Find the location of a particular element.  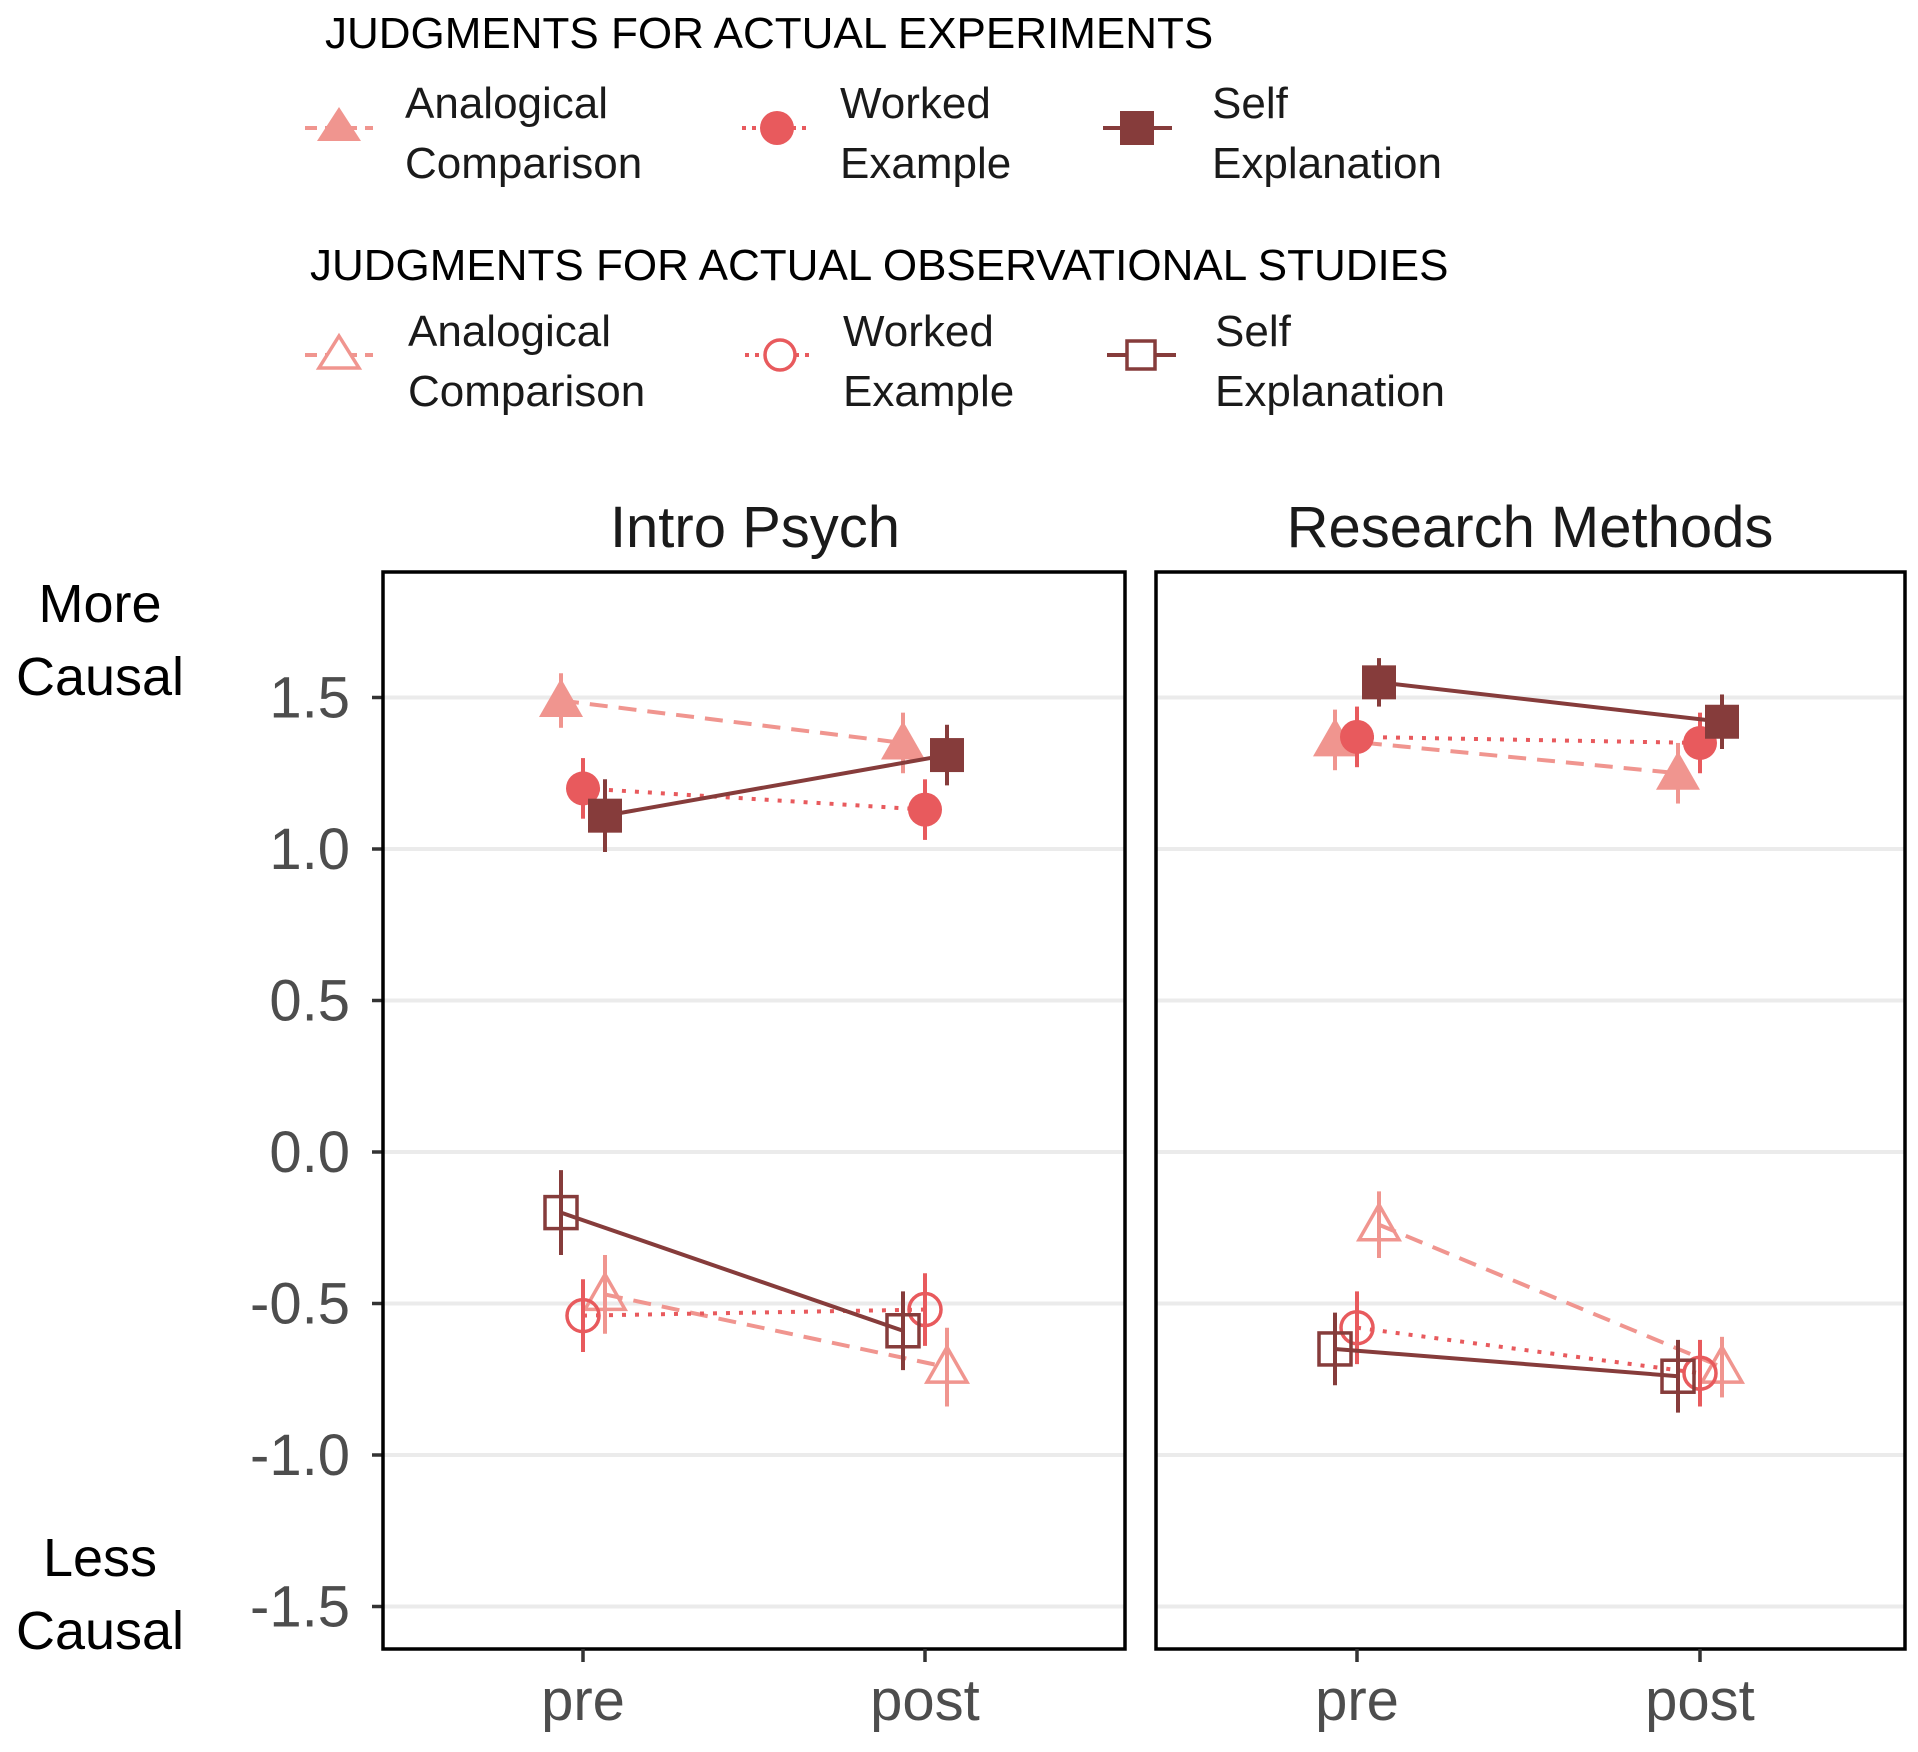

legend-title-experiments: JUDGMENTS FOR ACTUAL EXPERIMENTS is located at coordinates (769, 33).